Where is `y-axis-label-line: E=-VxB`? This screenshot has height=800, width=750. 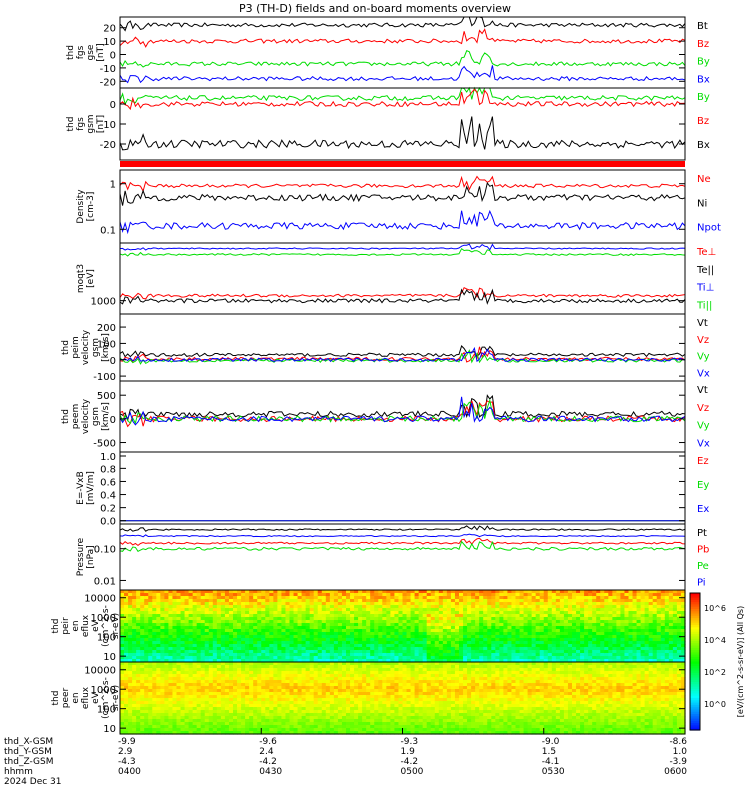
y-axis-label-line: E=-VxB is located at coordinates (81, 488).